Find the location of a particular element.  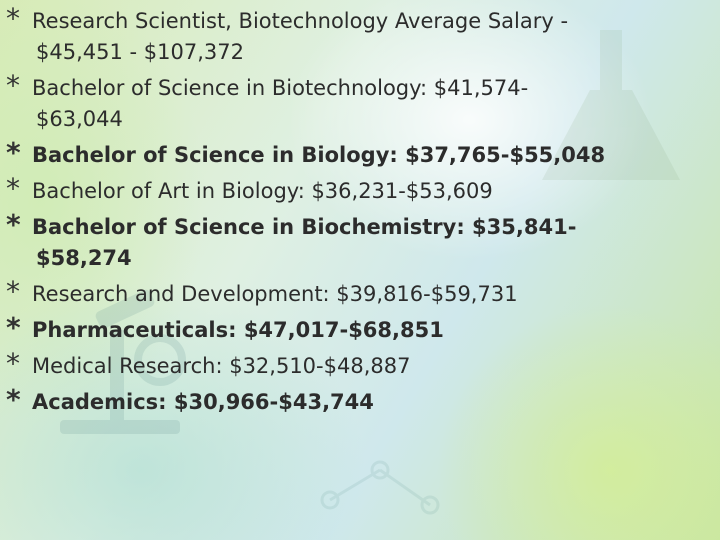

list-item: * Academics: $30,966-$43,744 is located at coordinates (358, 400).